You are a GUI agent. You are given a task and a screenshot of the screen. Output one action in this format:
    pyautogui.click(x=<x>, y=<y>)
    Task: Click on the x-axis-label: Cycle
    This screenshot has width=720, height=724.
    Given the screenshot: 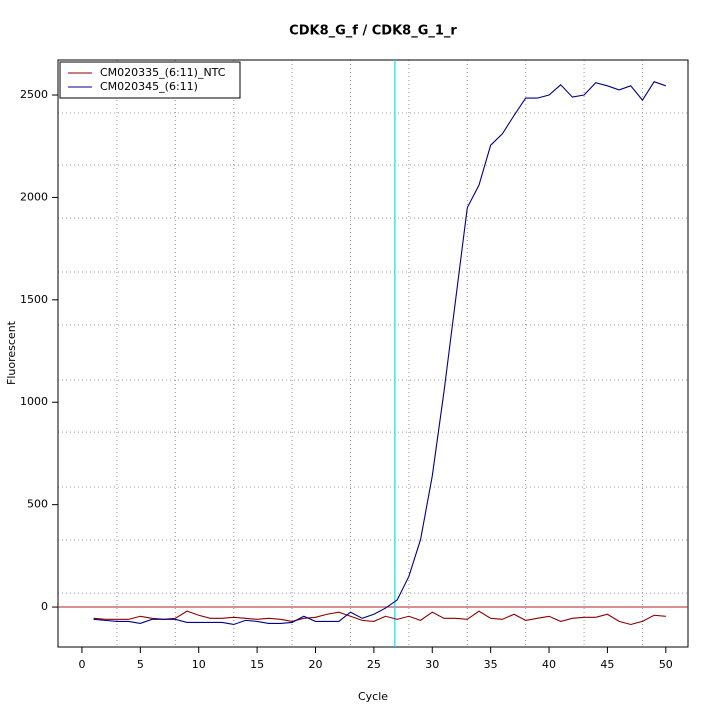 What is the action you would take?
    pyautogui.click(x=373, y=696)
    